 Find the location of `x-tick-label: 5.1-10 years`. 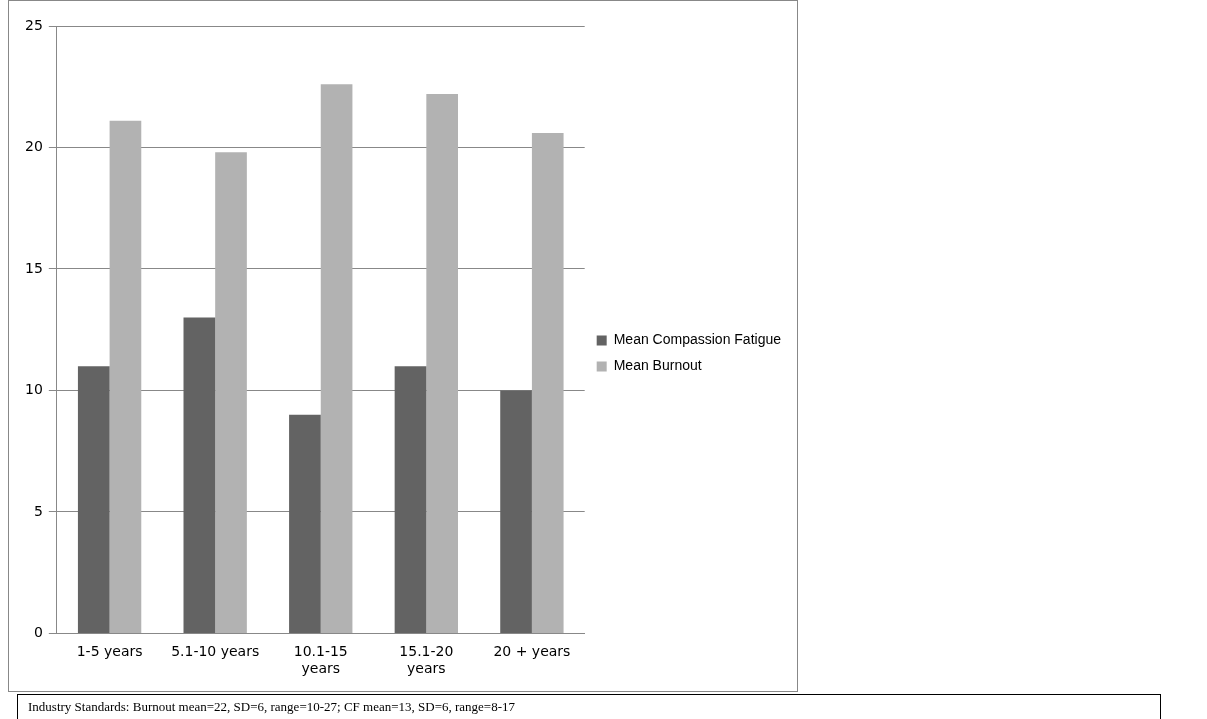

x-tick-label: 5.1-10 years is located at coordinates (215, 651).